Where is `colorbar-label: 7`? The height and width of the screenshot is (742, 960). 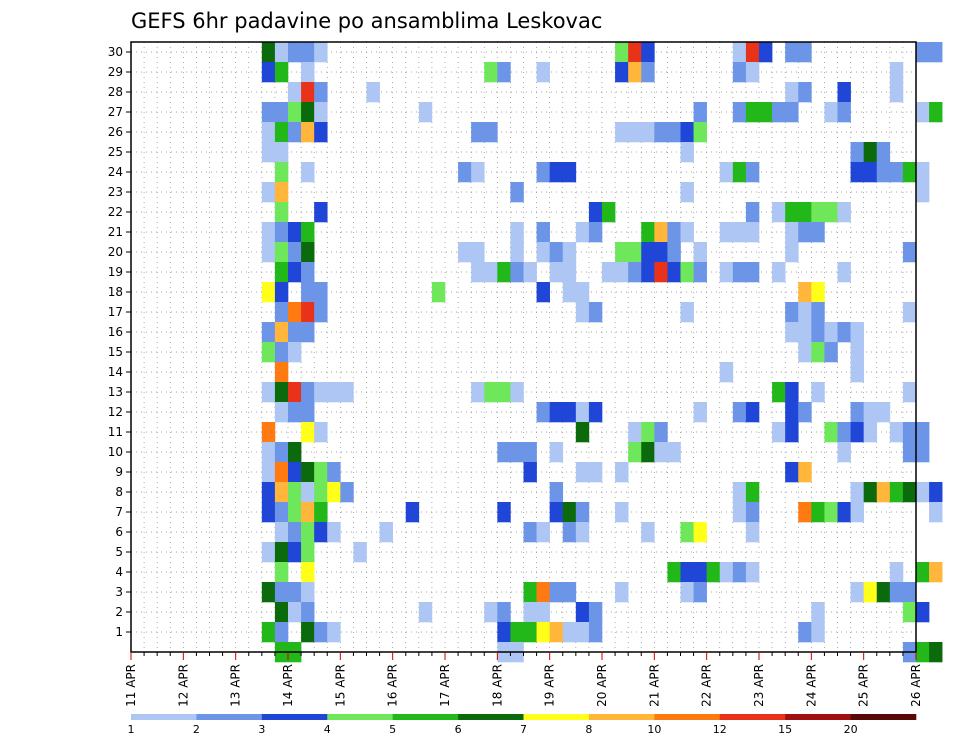 colorbar-label: 7 is located at coordinates (523, 729).